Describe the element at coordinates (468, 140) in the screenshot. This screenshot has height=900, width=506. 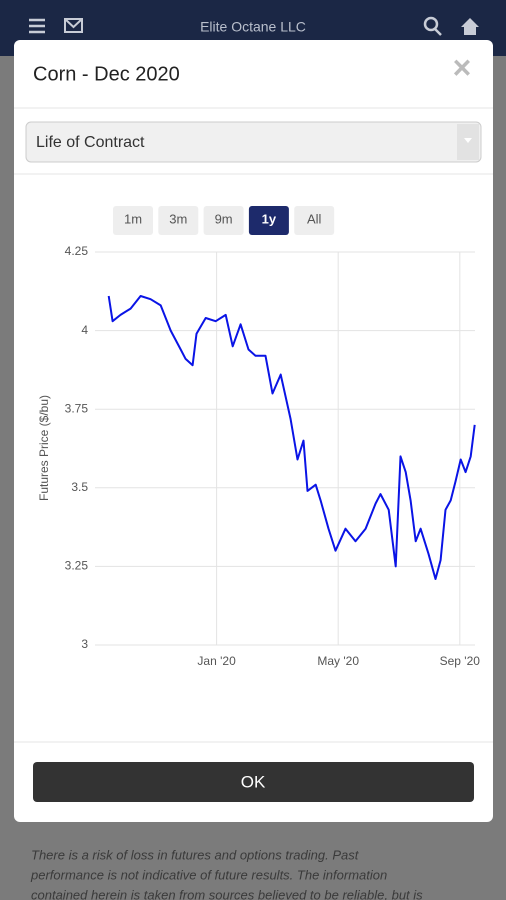
I see `select-arrow` at that location.